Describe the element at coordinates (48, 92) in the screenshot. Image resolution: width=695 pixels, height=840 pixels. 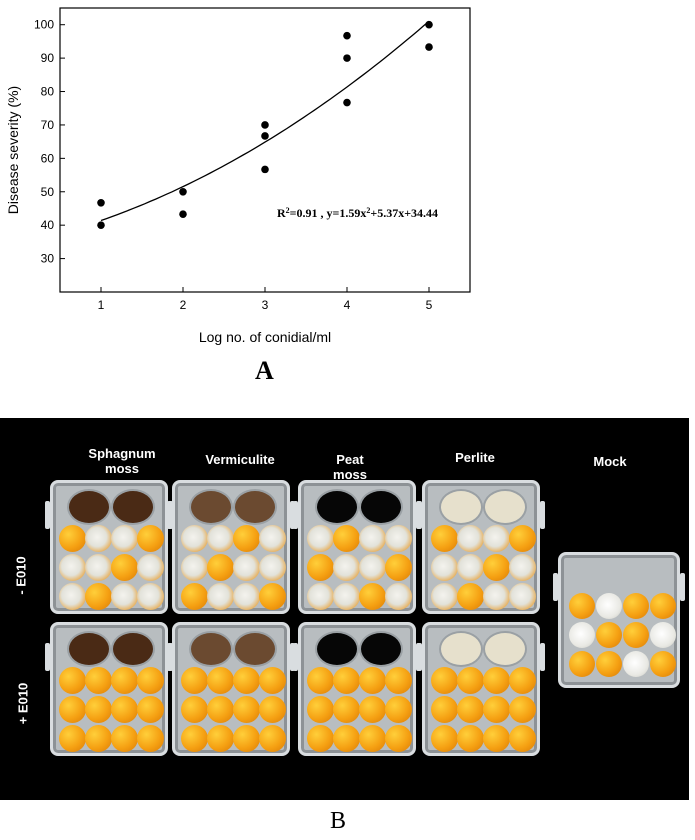
I see `y-tick-label: 80` at that location.